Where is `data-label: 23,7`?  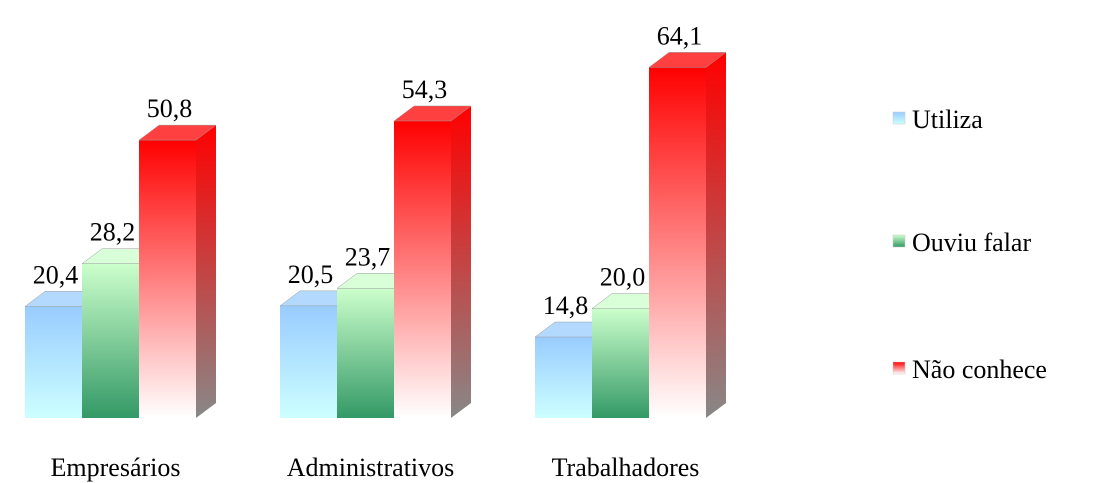
data-label: 23,7 is located at coordinates (368, 256).